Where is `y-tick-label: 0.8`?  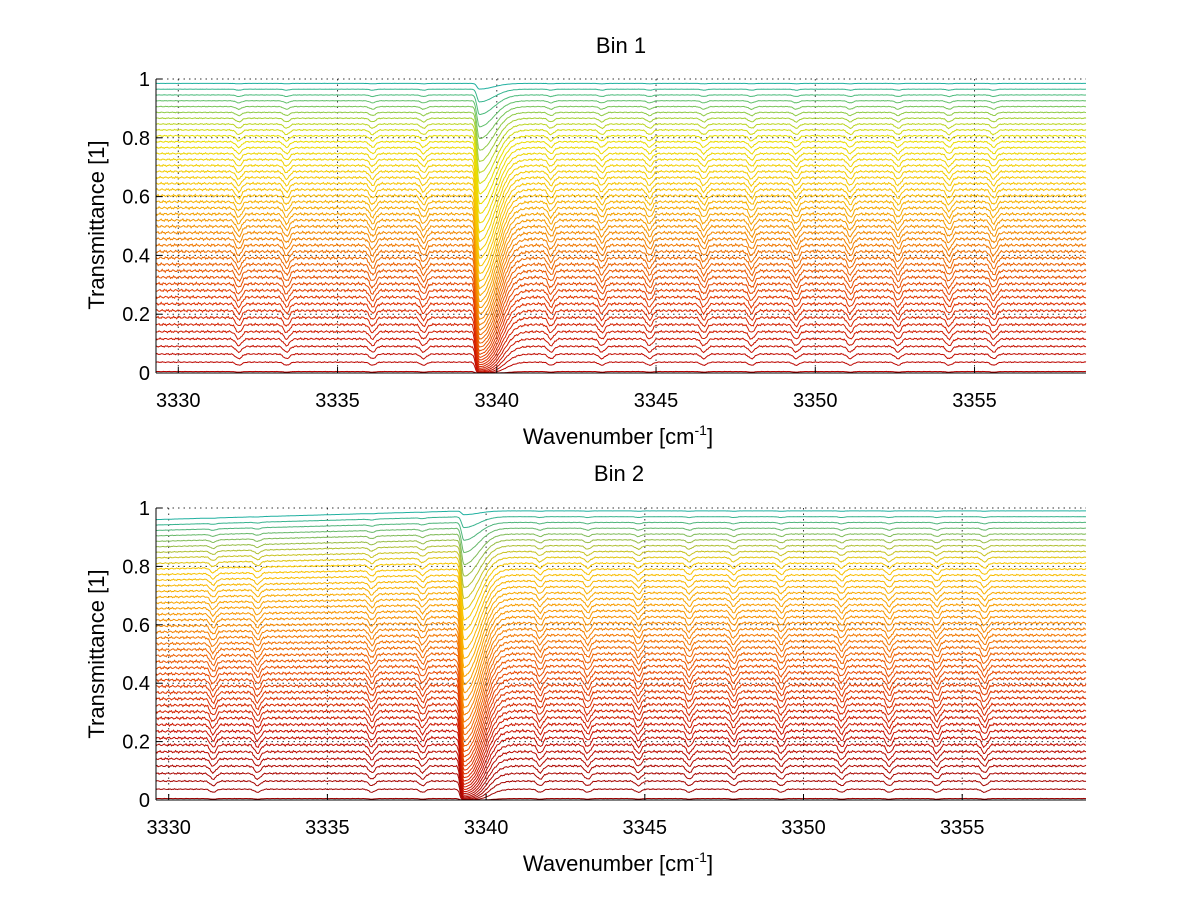
y-tick-label: 0.8 is located at coordinates (136, 567).